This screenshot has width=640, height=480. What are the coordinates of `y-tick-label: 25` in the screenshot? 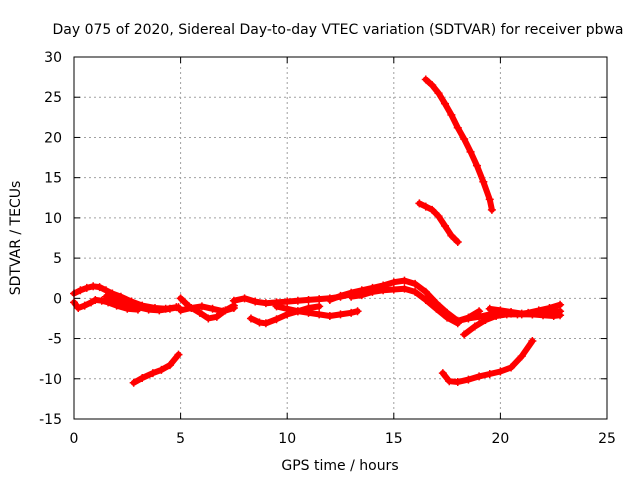 It's located at (53, 98).